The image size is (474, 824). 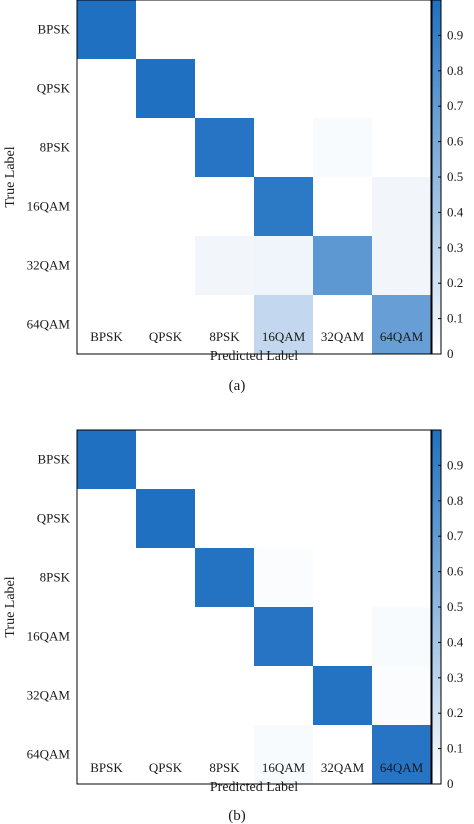 What do you see at coordinates (455, 641) in the screenshot?
I see `colorbar-tick-label: 0.4` at bounding box center [455, 641].